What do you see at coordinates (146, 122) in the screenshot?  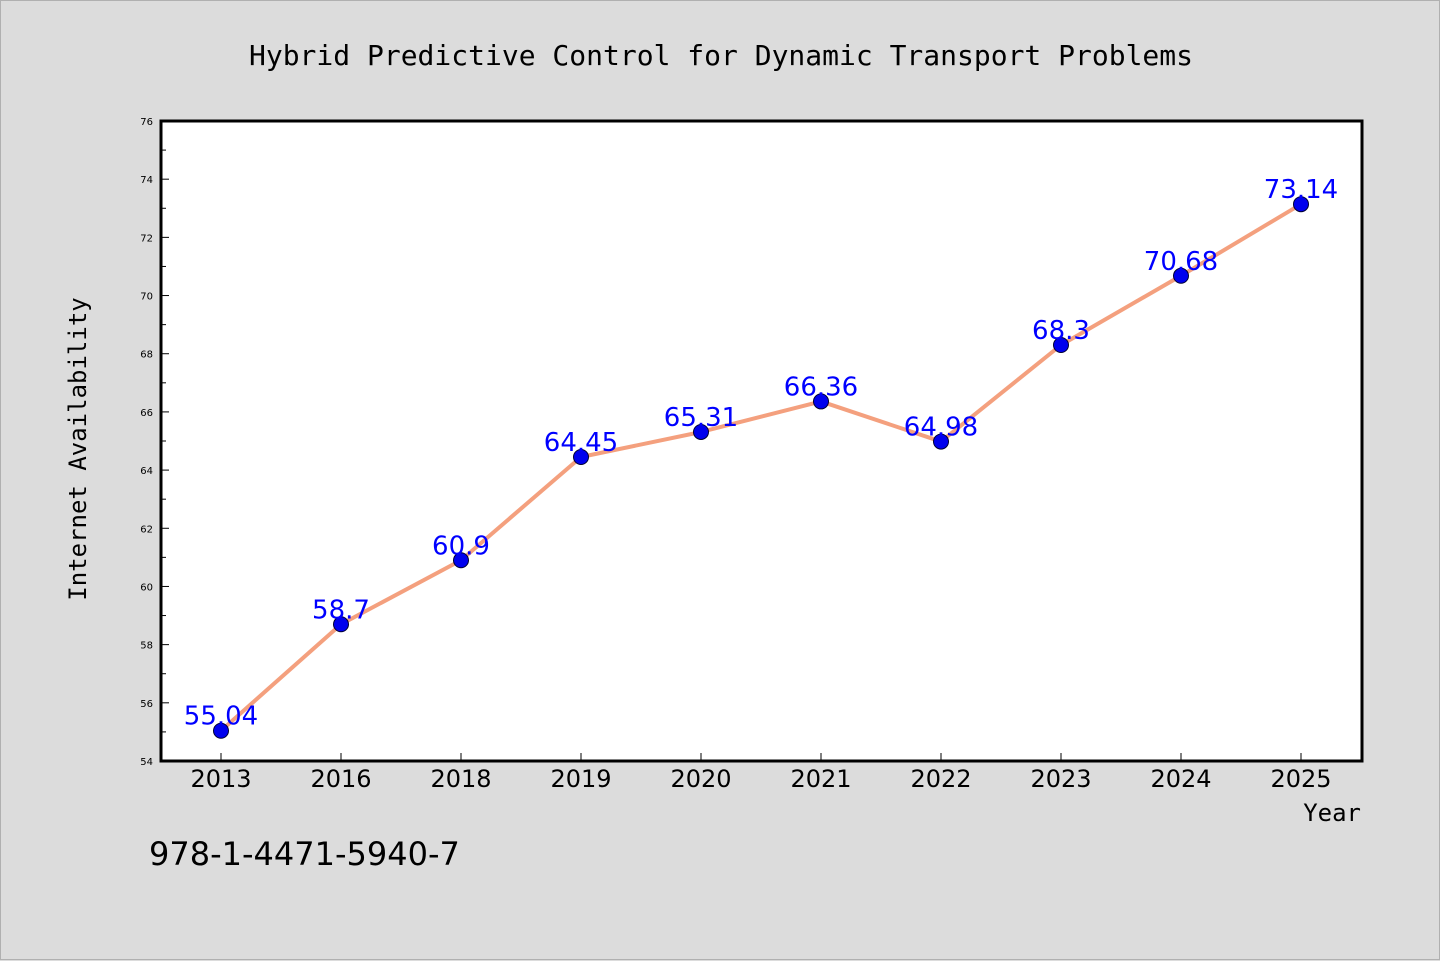 I see `y-tick-label: 76` at bounding box center [146, 122].